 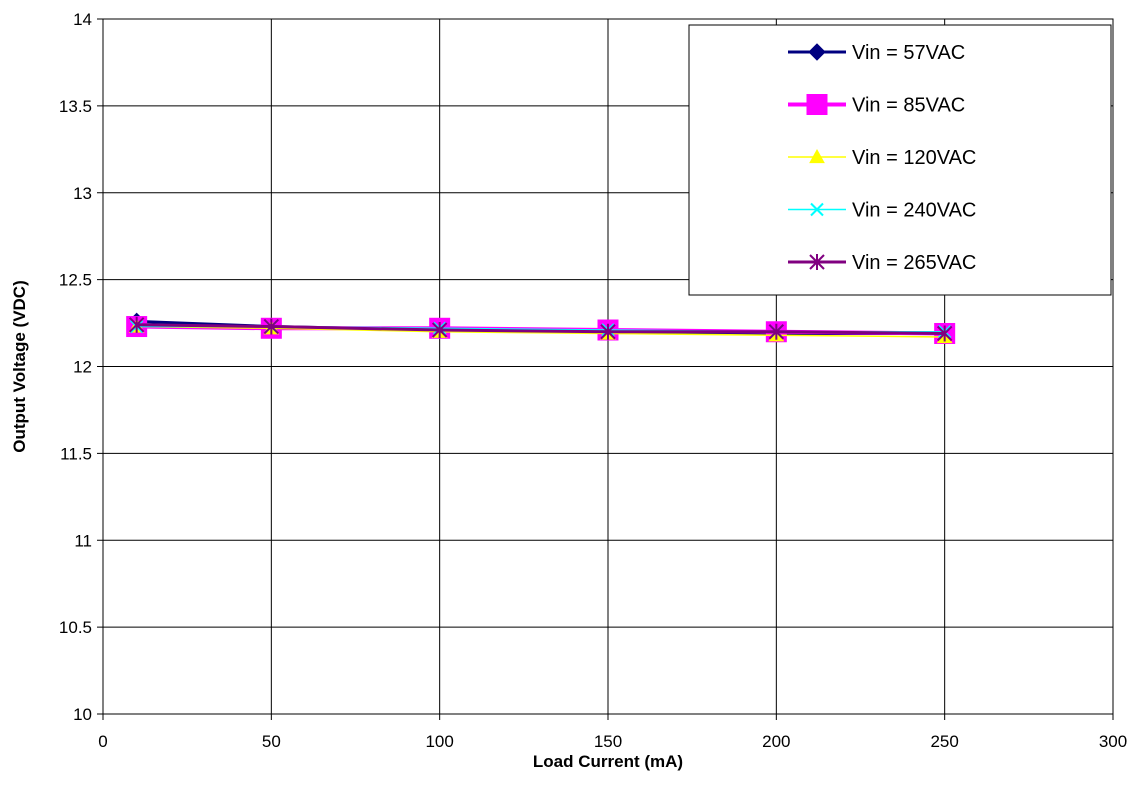 I want to click on legend-item: Vin = 57VAC, so click(x=876, y=53).